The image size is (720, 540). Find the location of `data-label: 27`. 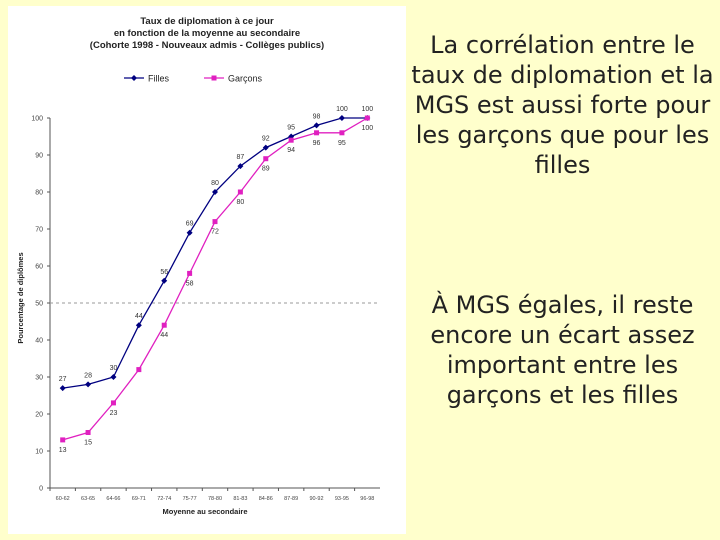

data-label: 27 is located at coordinates (63, 379).